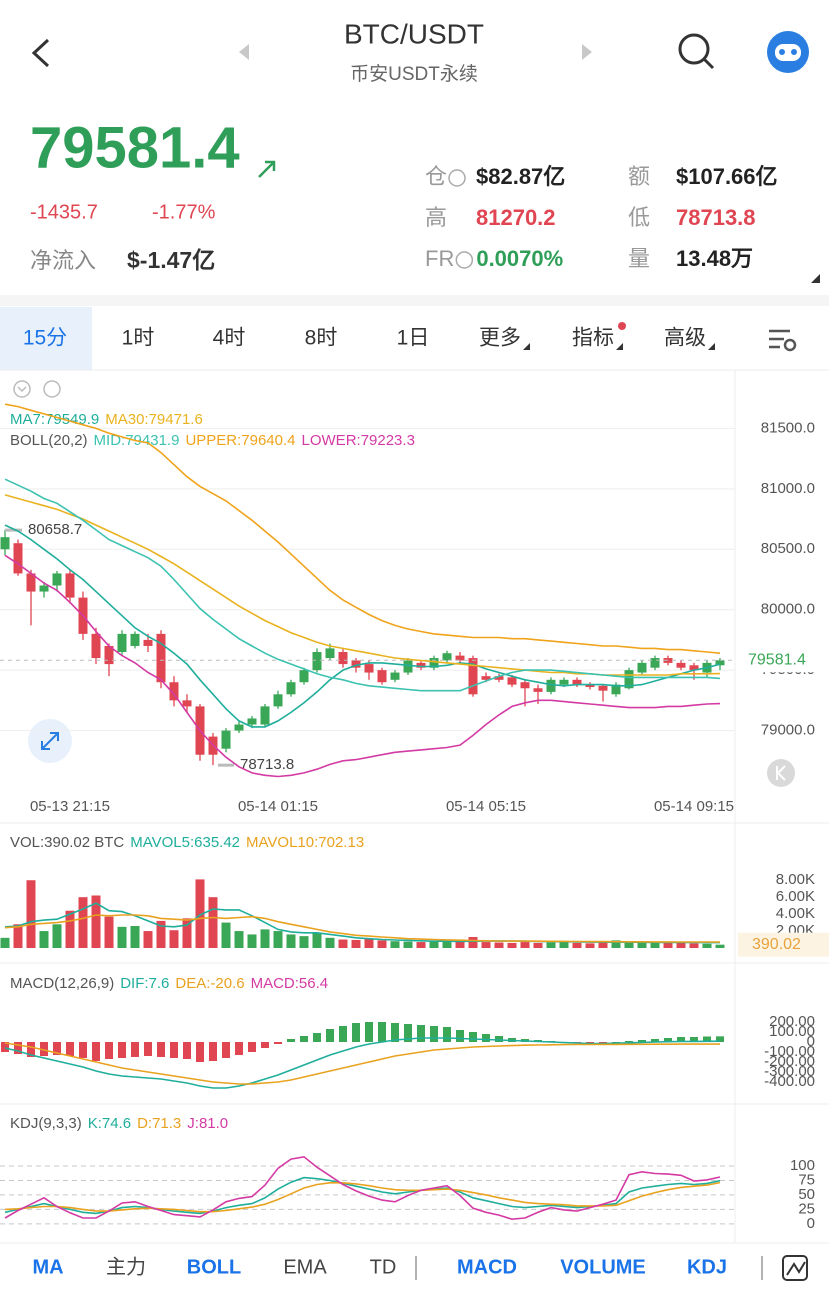 This screenshot has width=829, height=1293. What do you see at coordinates (207, 1123) in the screenshot?
I see `legend-entry: J:81.0` at bounding box center [207, 1123].